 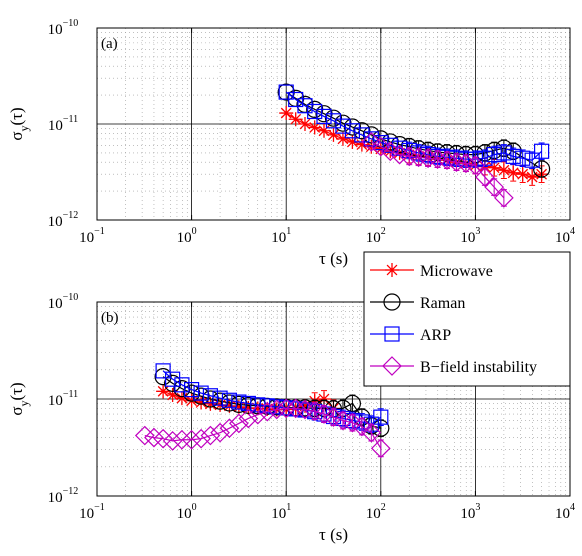 I want to click on panel-label: (b), so click(x=110, y=318).